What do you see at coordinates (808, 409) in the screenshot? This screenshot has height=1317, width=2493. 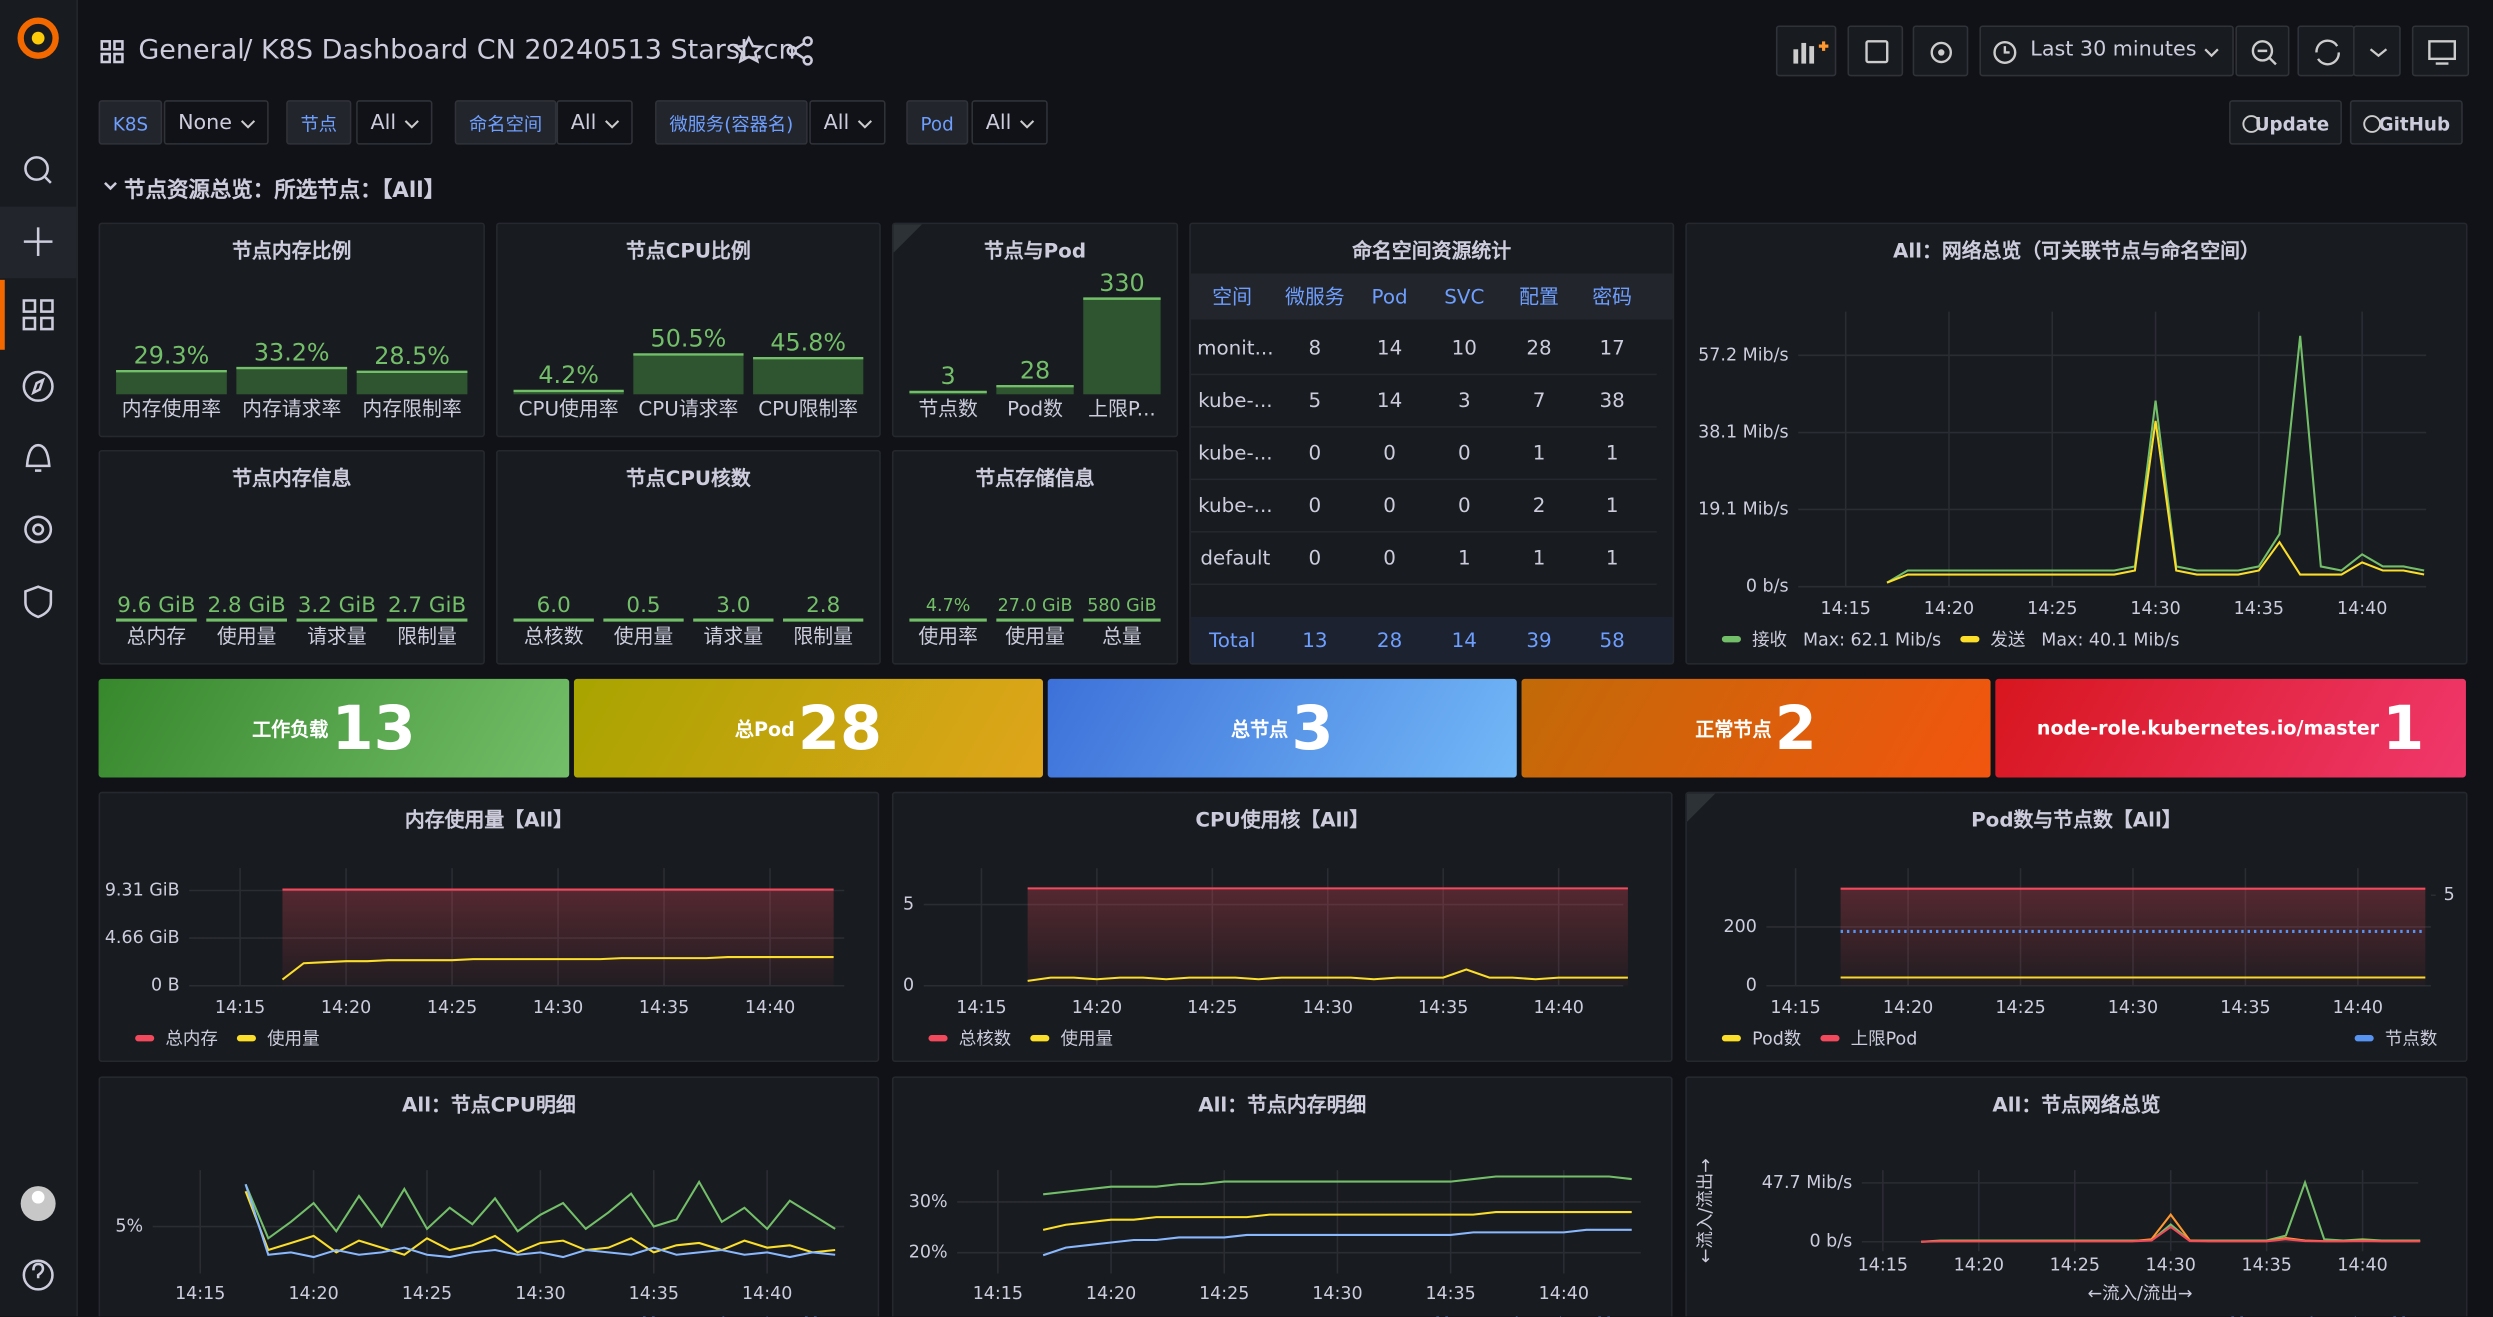 I see `gauge-label: CPU限制率` at bounding box center [808, 409].